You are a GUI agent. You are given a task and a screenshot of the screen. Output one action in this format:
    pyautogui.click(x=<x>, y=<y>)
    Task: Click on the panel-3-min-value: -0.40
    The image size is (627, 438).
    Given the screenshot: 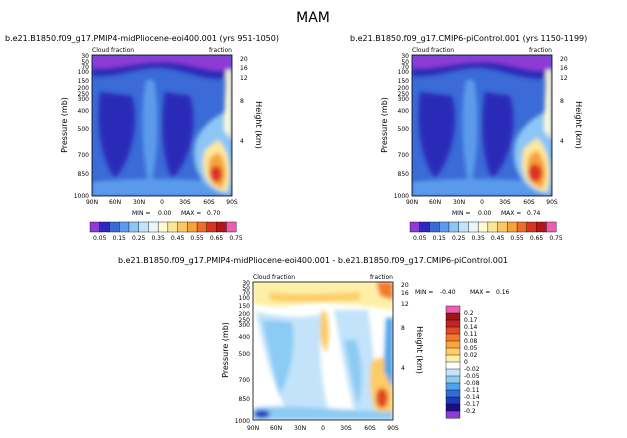 What is the action you would take?
    pyautogui.click(x=448, y=292)
    